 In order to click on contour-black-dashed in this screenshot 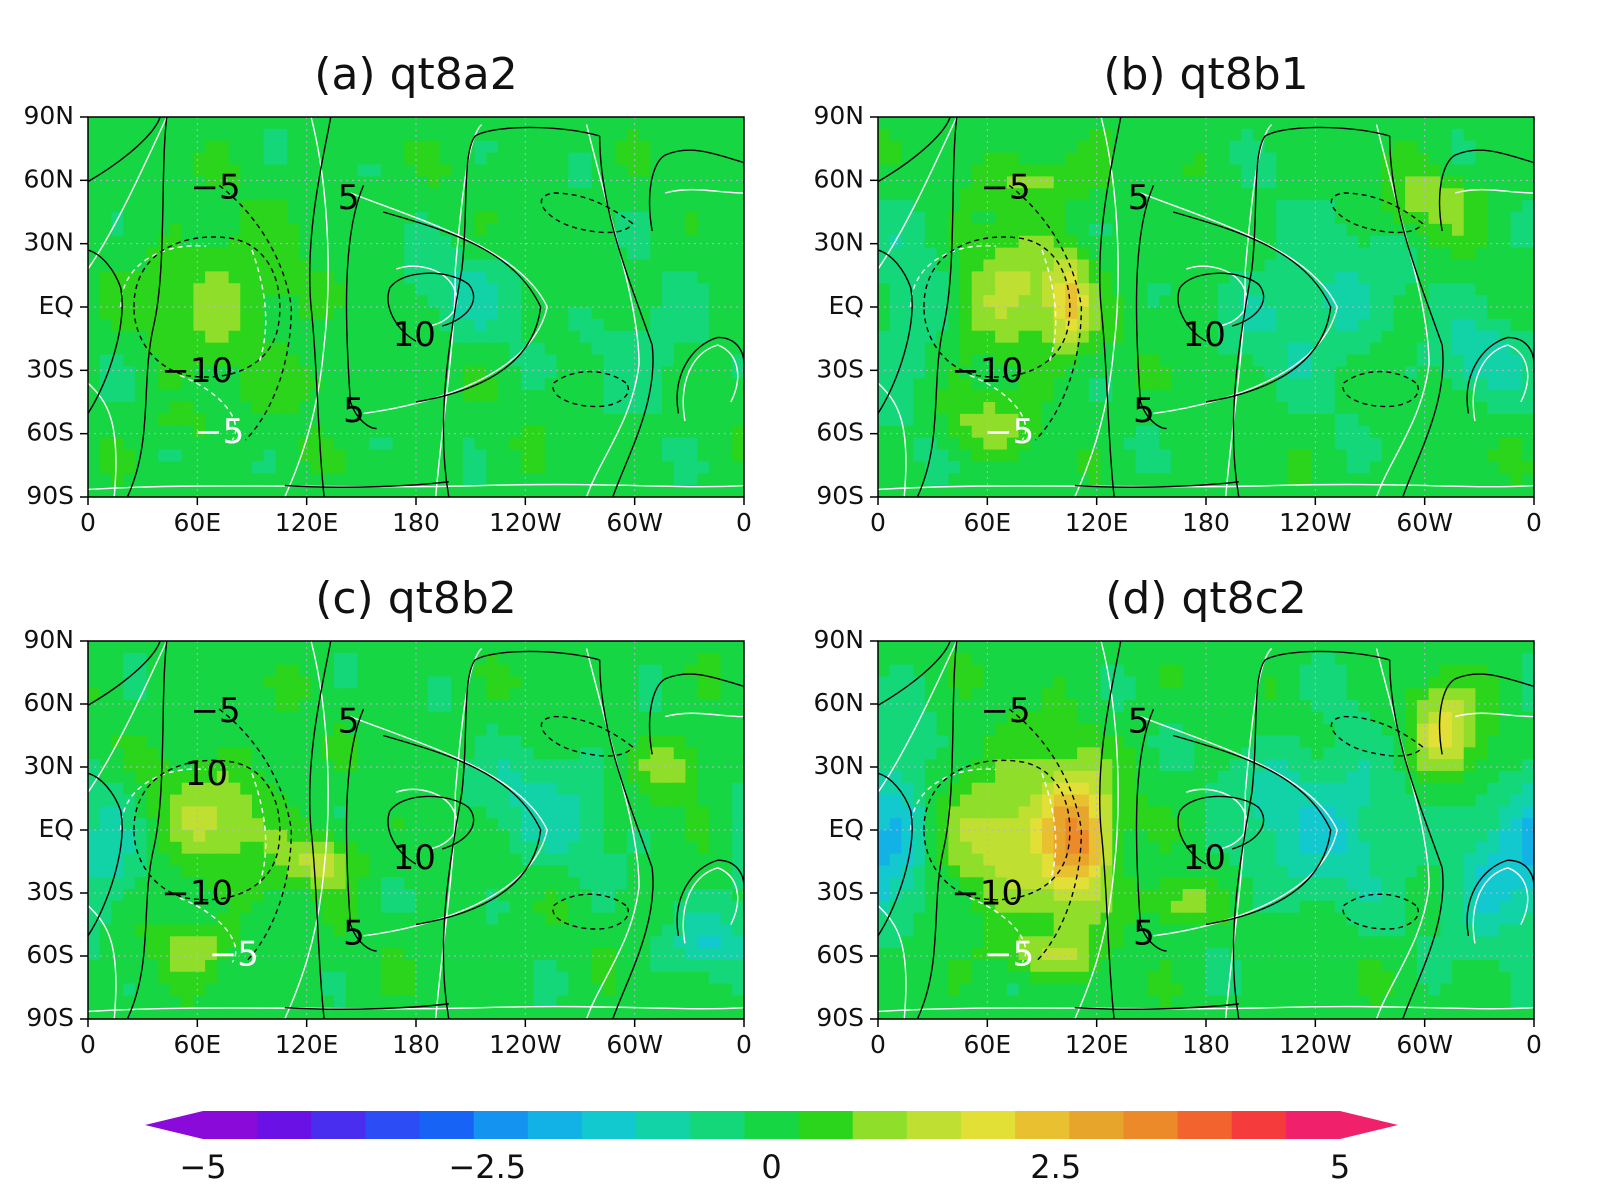, I will do `click(590, 389)`.